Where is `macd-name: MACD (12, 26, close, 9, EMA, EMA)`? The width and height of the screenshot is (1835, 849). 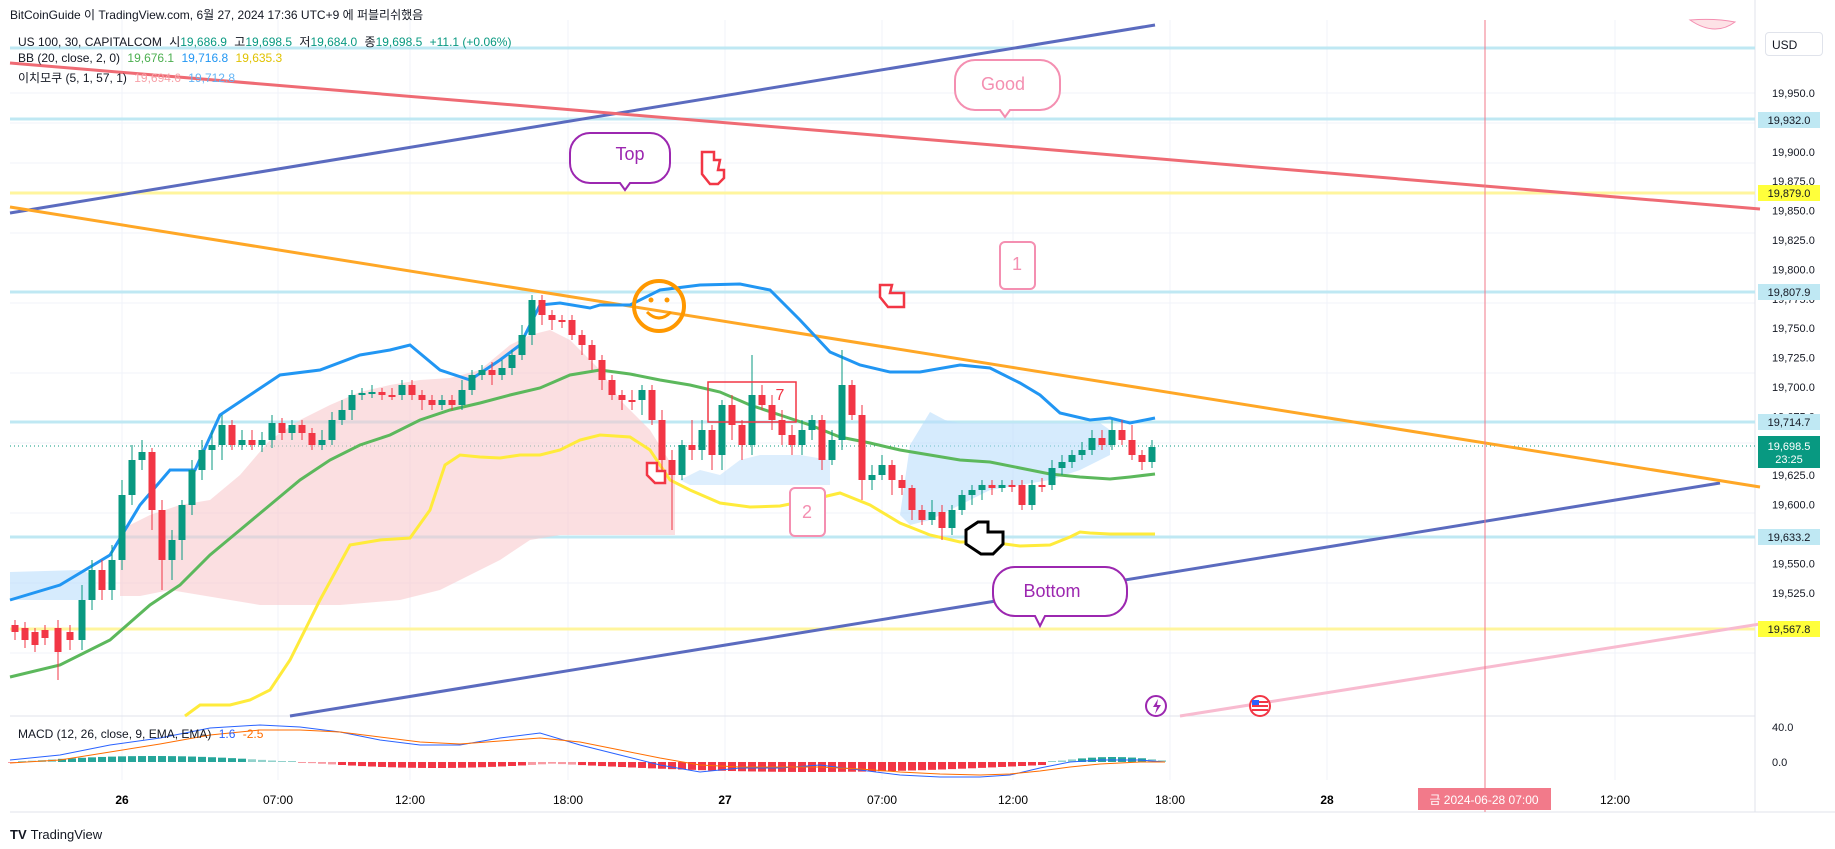
macd-name: MACD (12, 26, close, 9, EMA, EMA) is located at coordinates (115, 734).